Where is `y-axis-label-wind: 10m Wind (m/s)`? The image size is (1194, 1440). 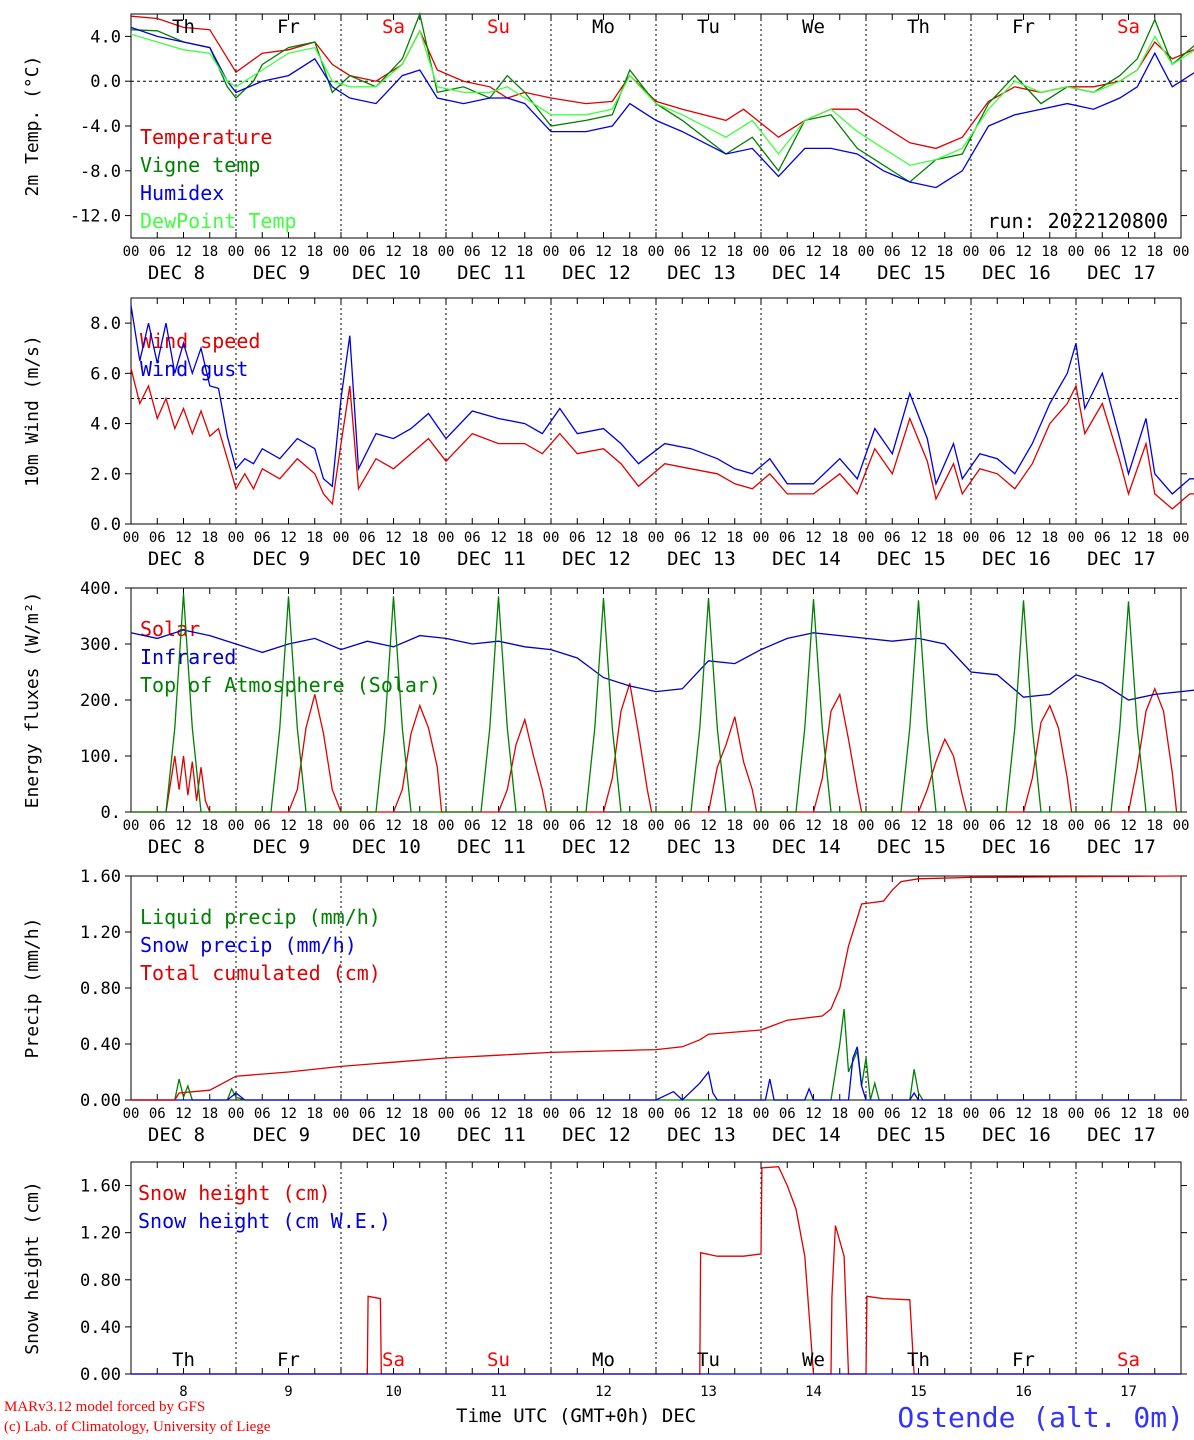 y-axis-label-wind: 10m Wind (m/s) is located at coordinates (32, 411).